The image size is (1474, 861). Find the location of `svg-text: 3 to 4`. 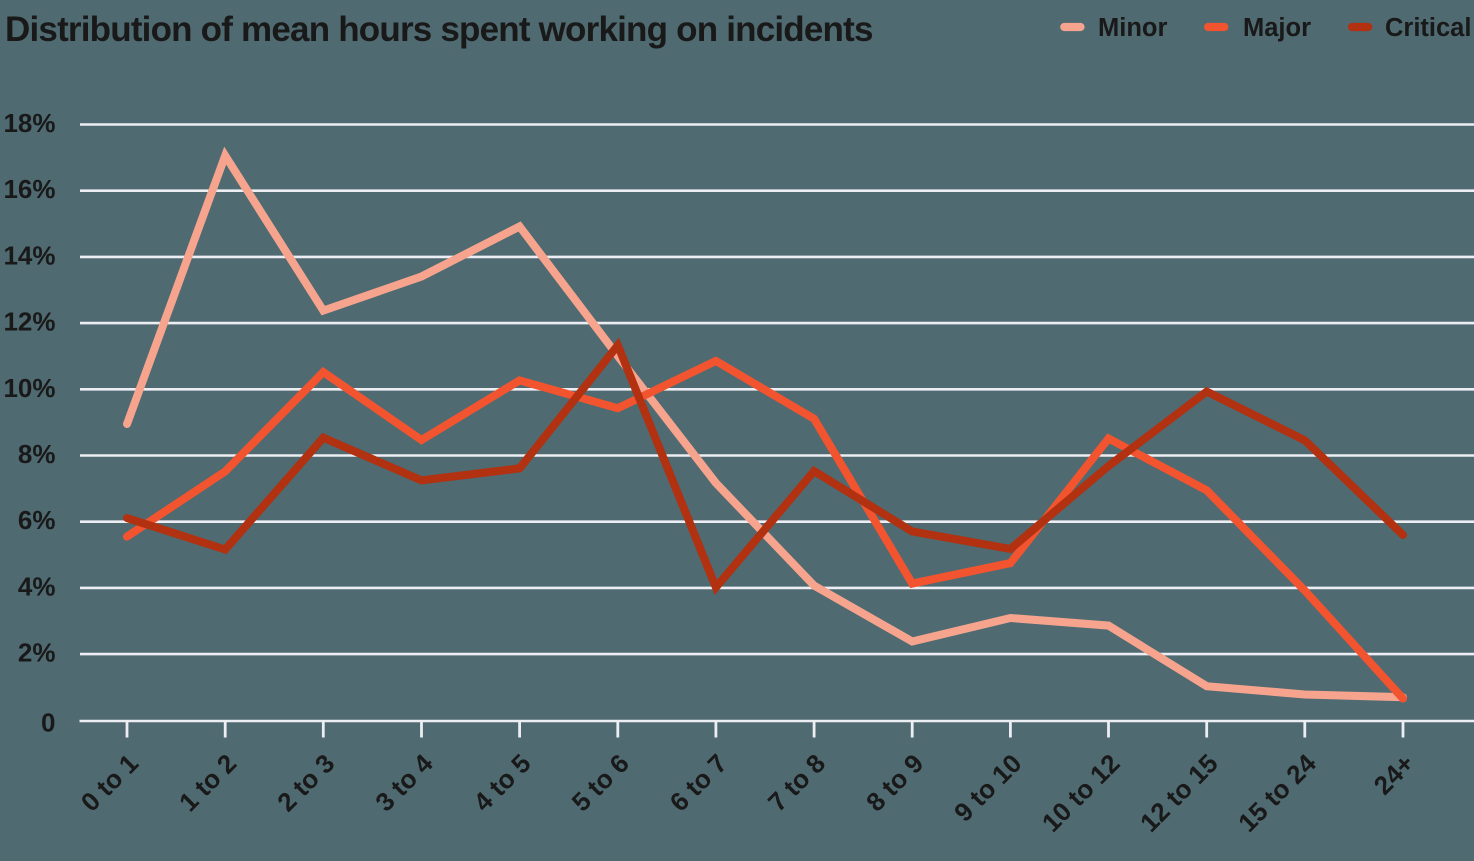

svg-text: 3 to 4 is located at coordinates (404, 783).